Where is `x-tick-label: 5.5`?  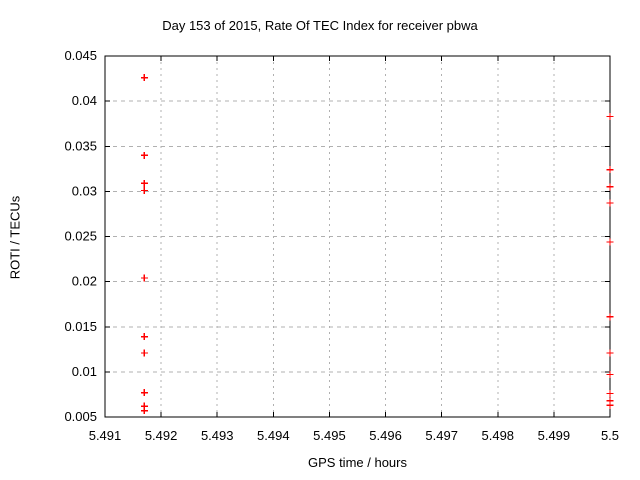
x-tick-label: 5.5 is located at coordinates (610, 435).